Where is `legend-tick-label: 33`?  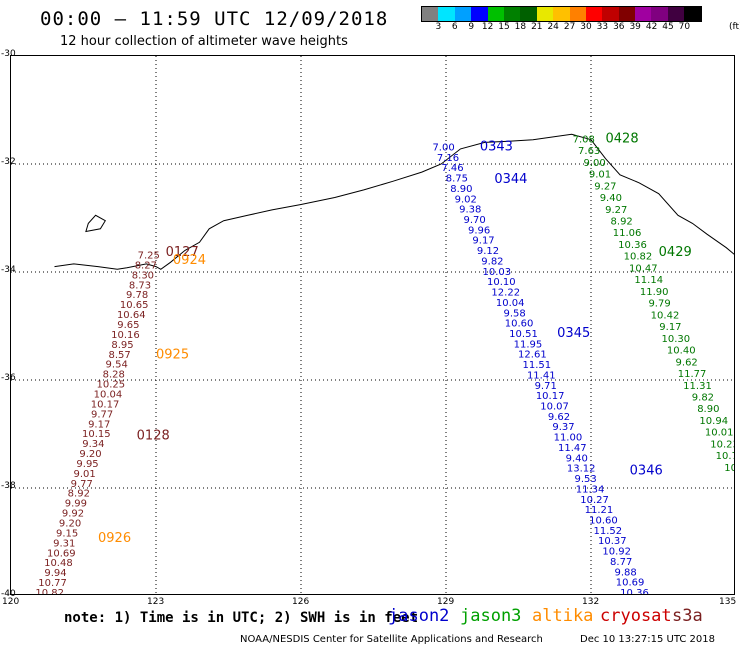 legend-tick-label: 33 is located at coordinates (602, 27).